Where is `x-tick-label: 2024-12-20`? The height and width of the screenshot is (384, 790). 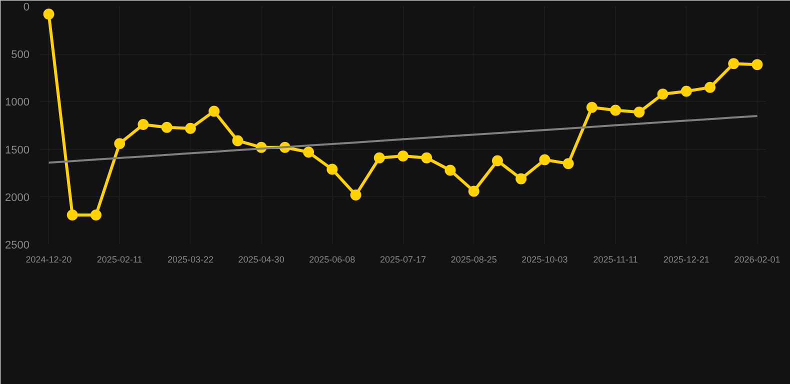 x-tick-label: 2024-12-20 is located at coordinates (49, 259).